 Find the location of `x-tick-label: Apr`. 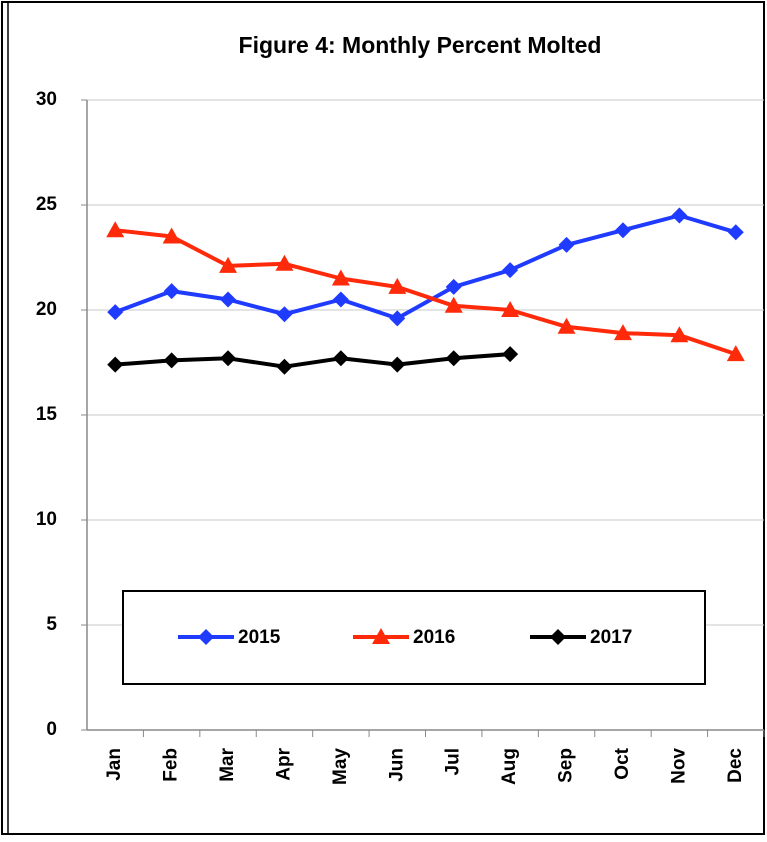

x-tick-label: Apr is located at coordinates (283, 763).